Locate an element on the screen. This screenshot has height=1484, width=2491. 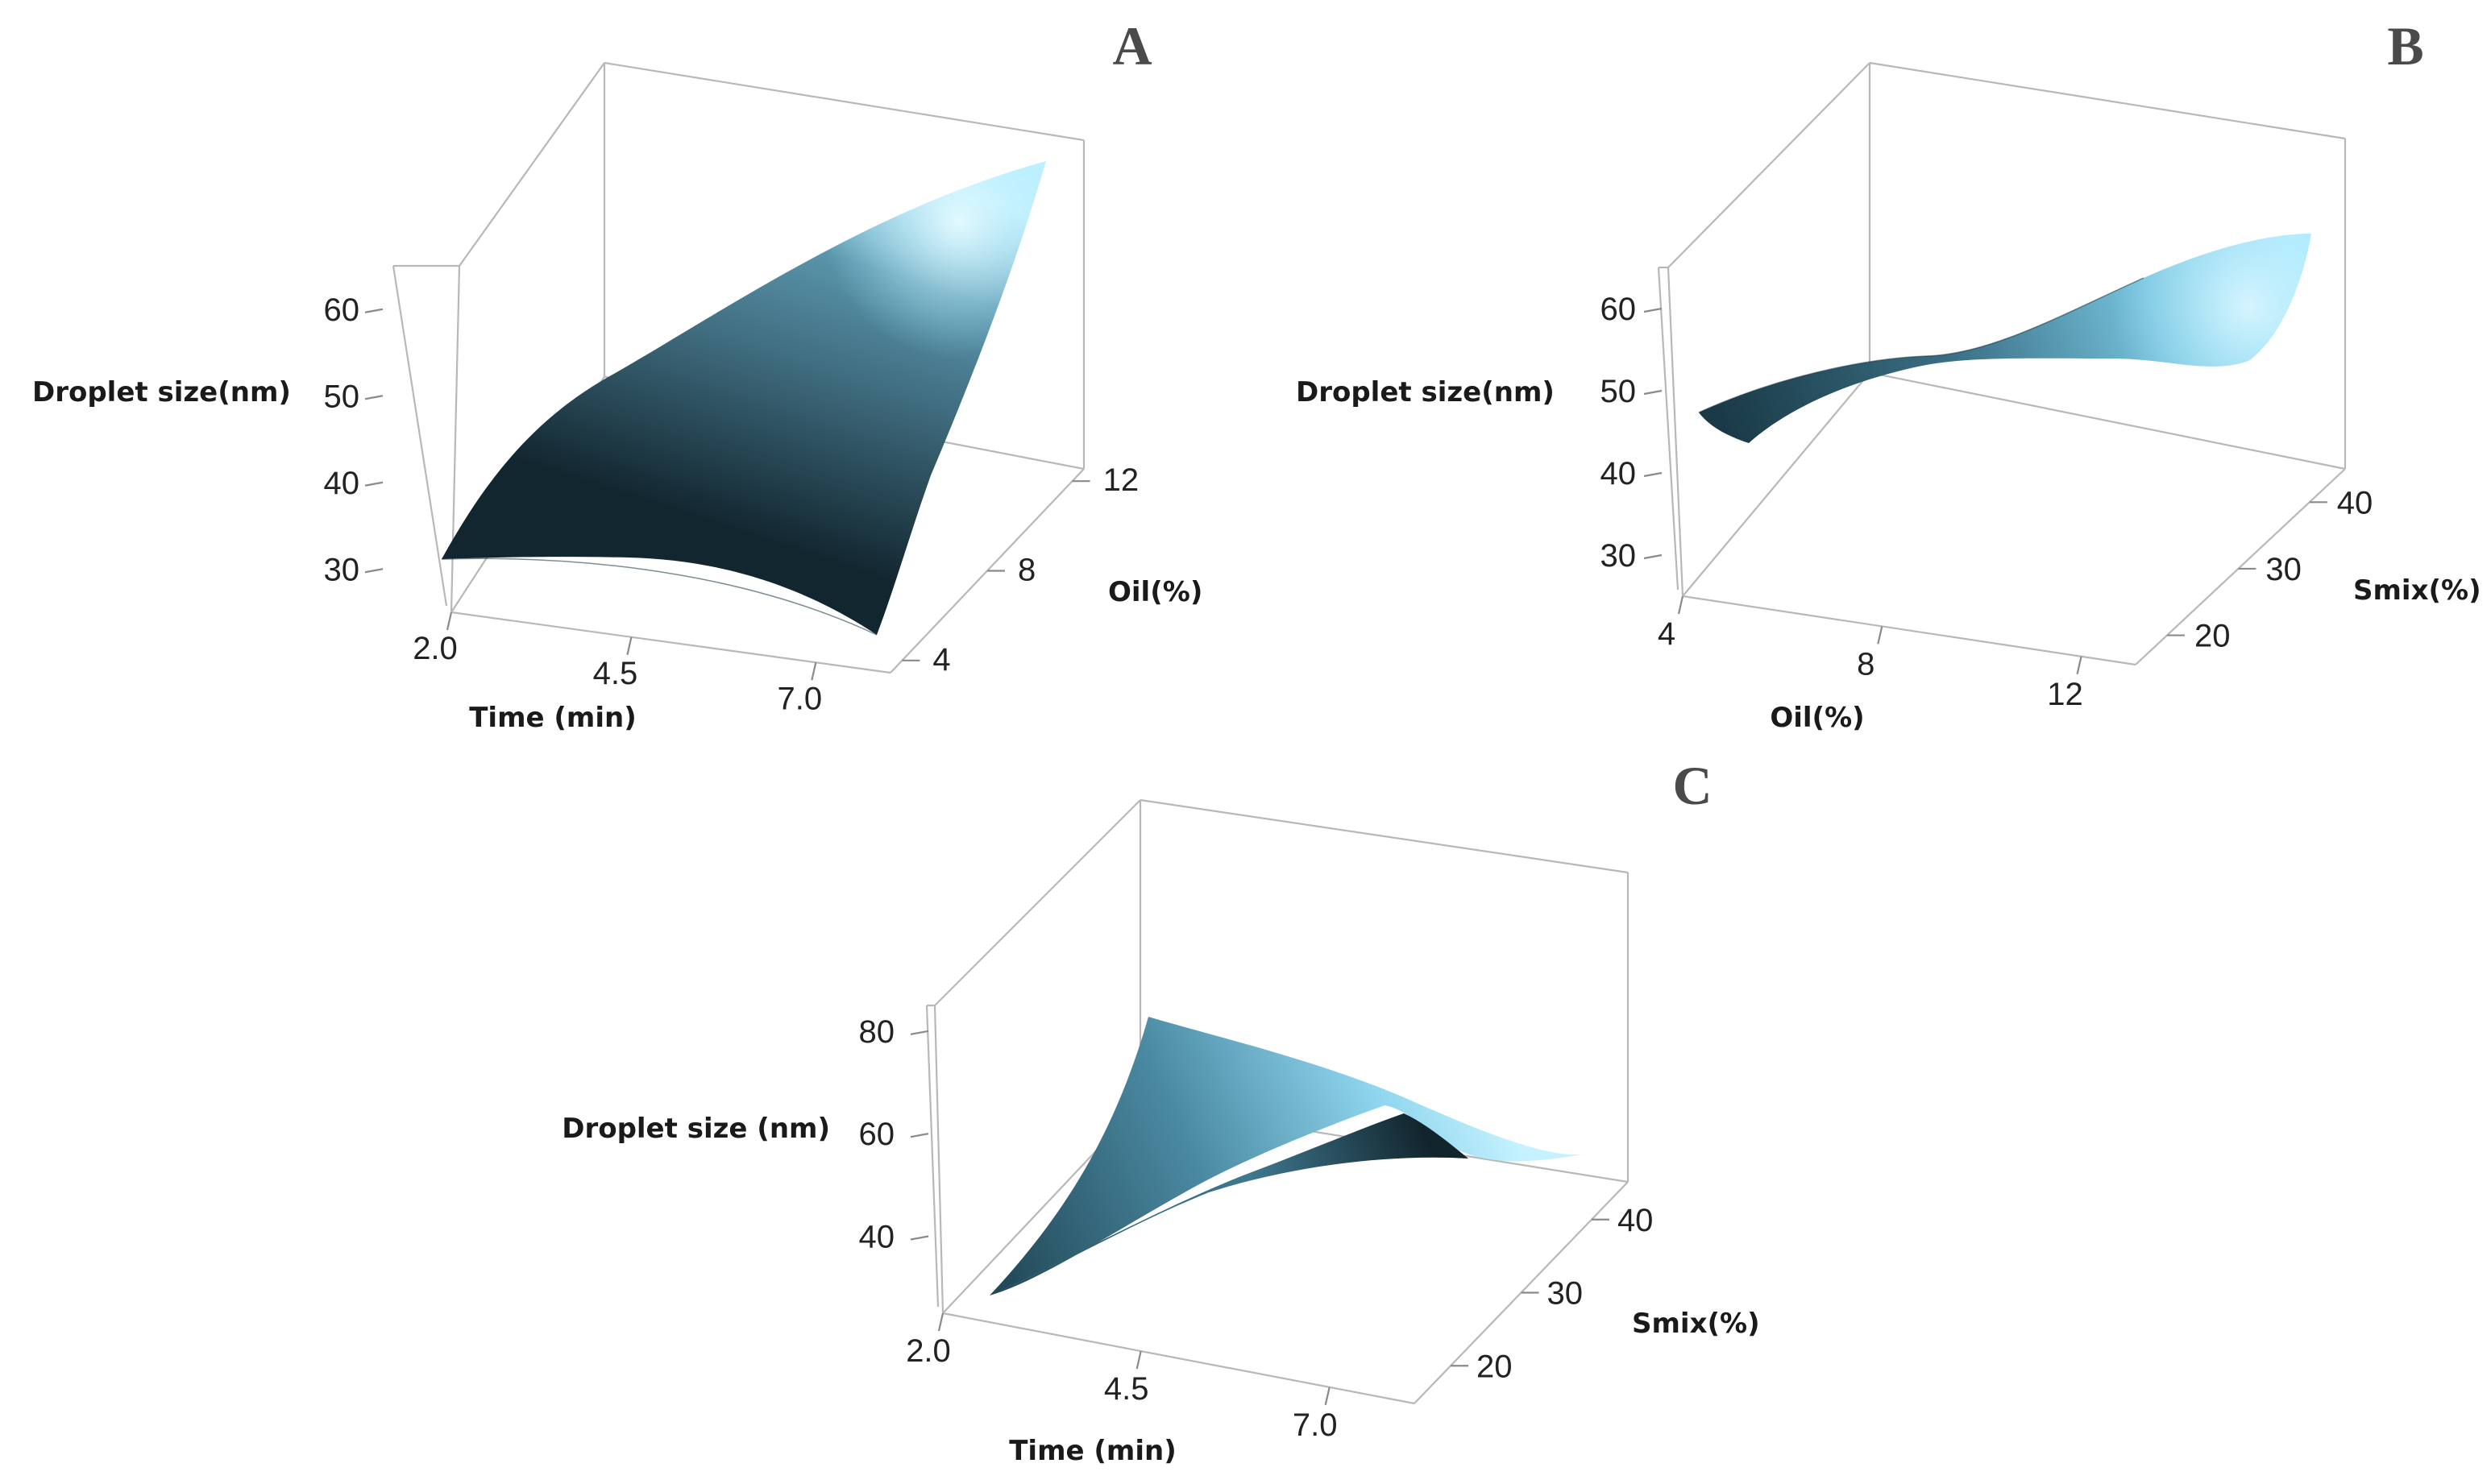
panel-b-z-axis-line is located at coordinates (1668, 429).